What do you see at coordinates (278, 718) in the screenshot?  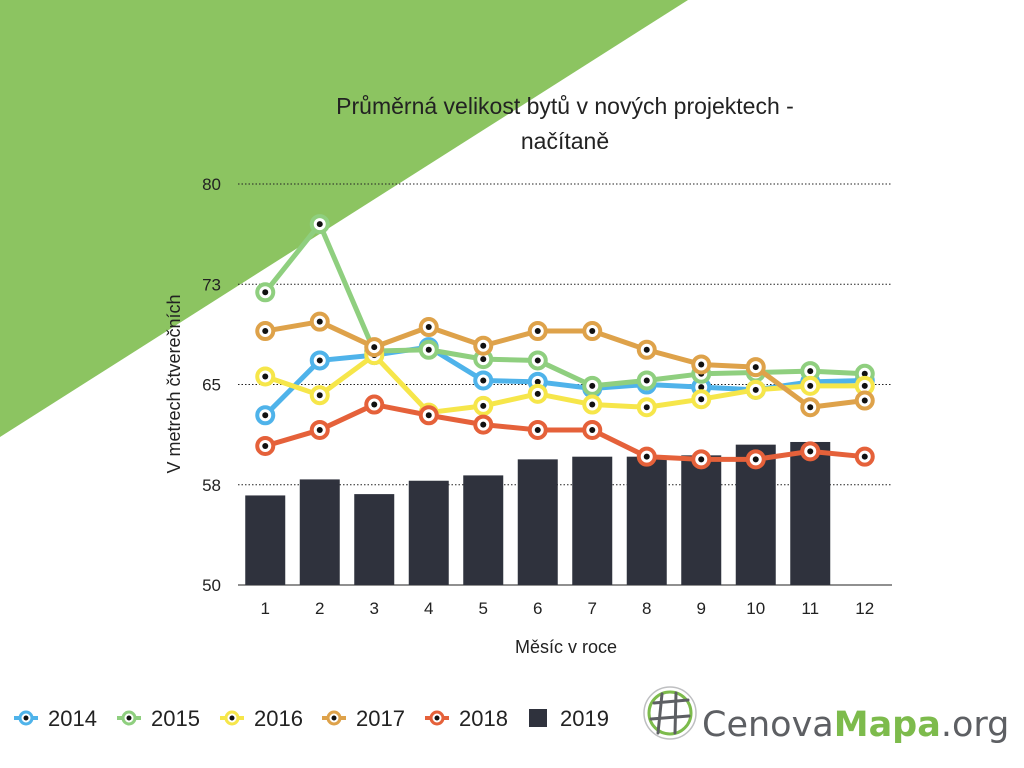 I see `legend-label: 2016` at bounding box center [278, 718].